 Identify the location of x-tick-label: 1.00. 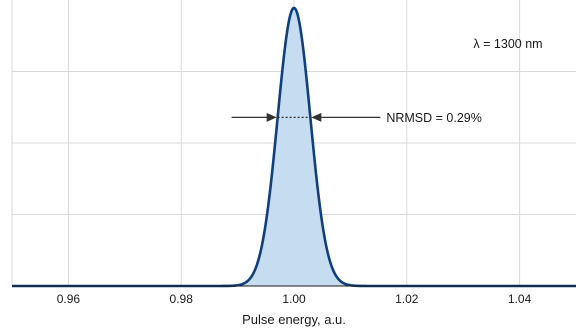
(294, 299).